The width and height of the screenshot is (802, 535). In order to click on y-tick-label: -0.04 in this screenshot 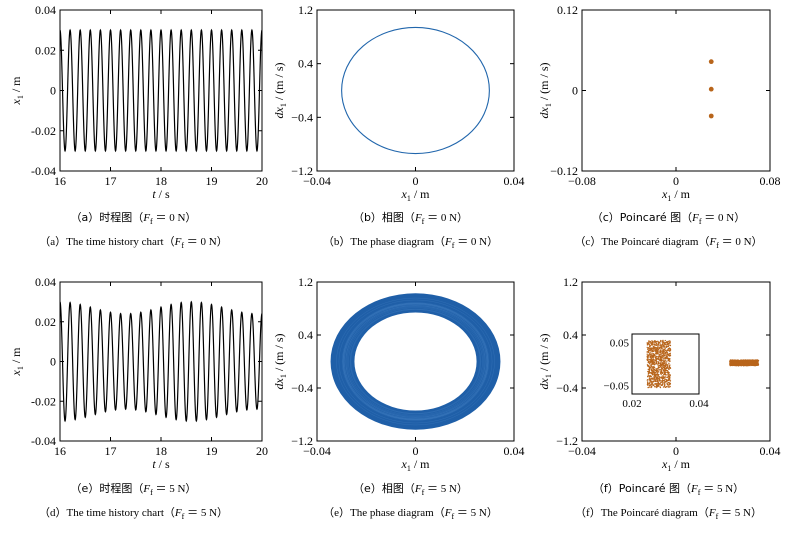, I will do `click(43, 441)`.